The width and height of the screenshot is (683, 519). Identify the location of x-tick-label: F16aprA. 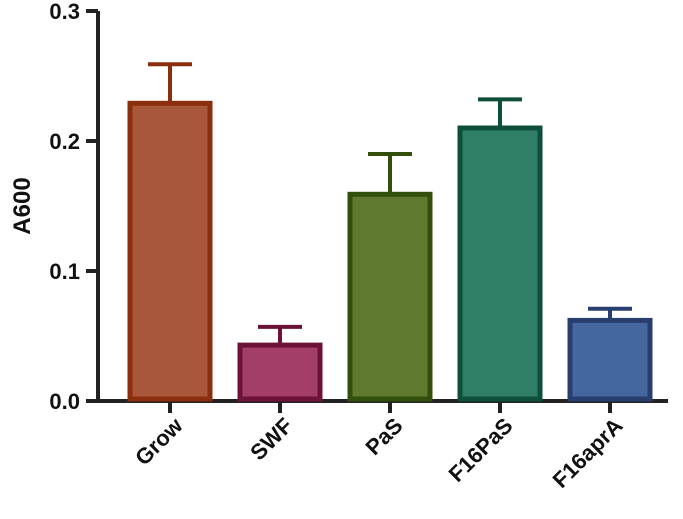
(588, 453).